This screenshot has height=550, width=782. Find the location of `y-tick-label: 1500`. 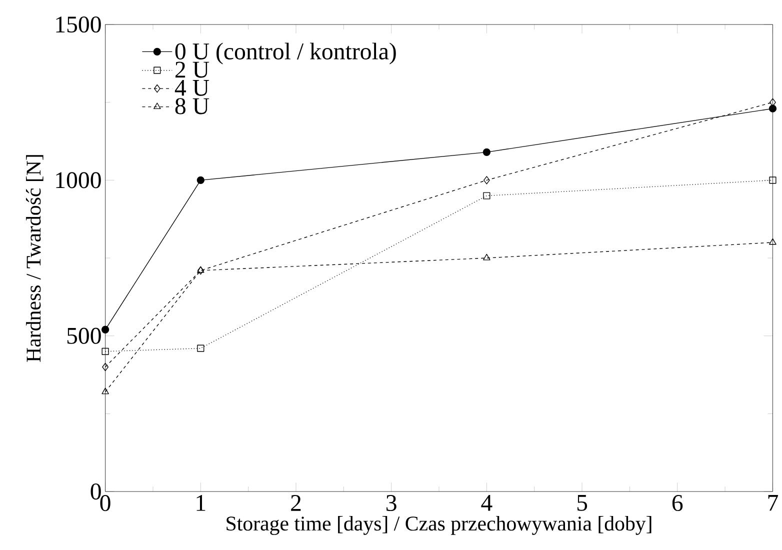

y-tick-label: 1500 is located at coordinates (78, 24).